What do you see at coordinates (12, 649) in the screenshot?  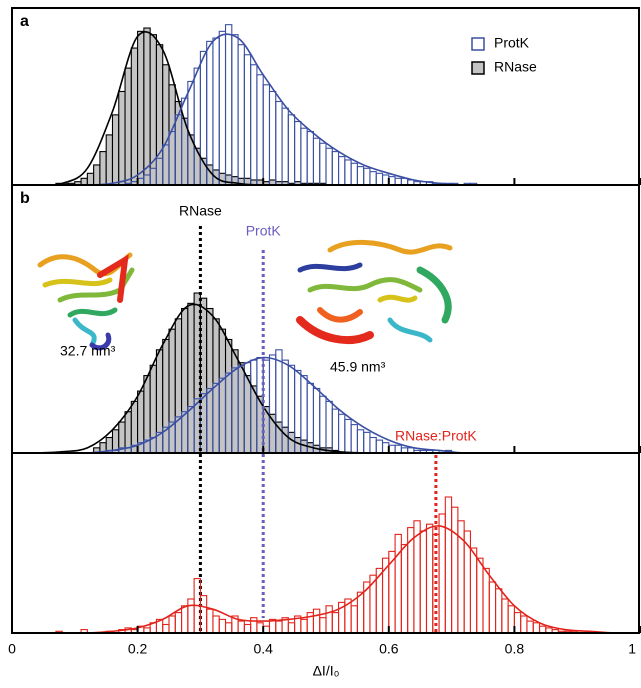 I see `x-tick-label: 0` at bounding box center [12, 649].